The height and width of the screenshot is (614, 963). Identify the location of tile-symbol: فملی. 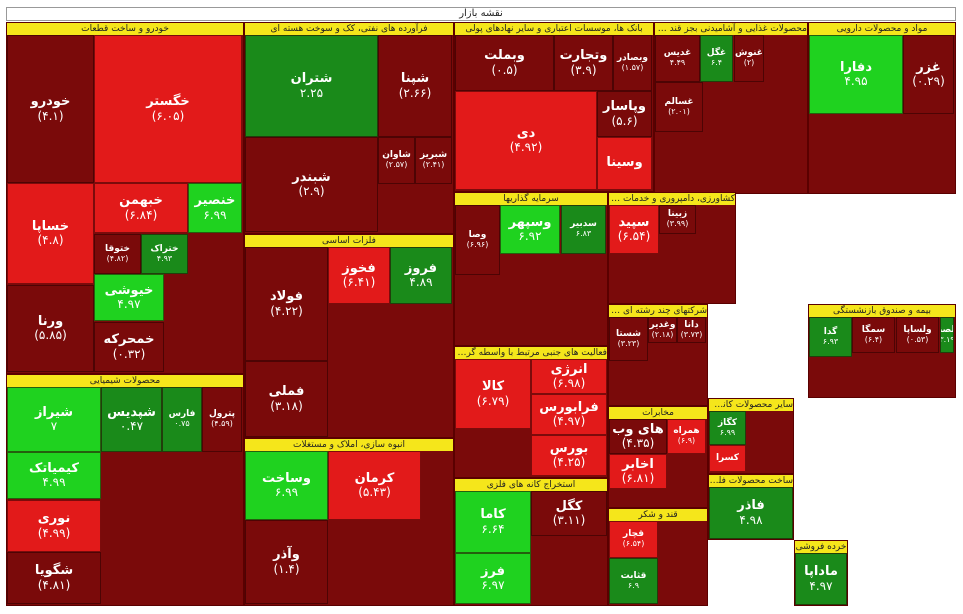
(286, 392).